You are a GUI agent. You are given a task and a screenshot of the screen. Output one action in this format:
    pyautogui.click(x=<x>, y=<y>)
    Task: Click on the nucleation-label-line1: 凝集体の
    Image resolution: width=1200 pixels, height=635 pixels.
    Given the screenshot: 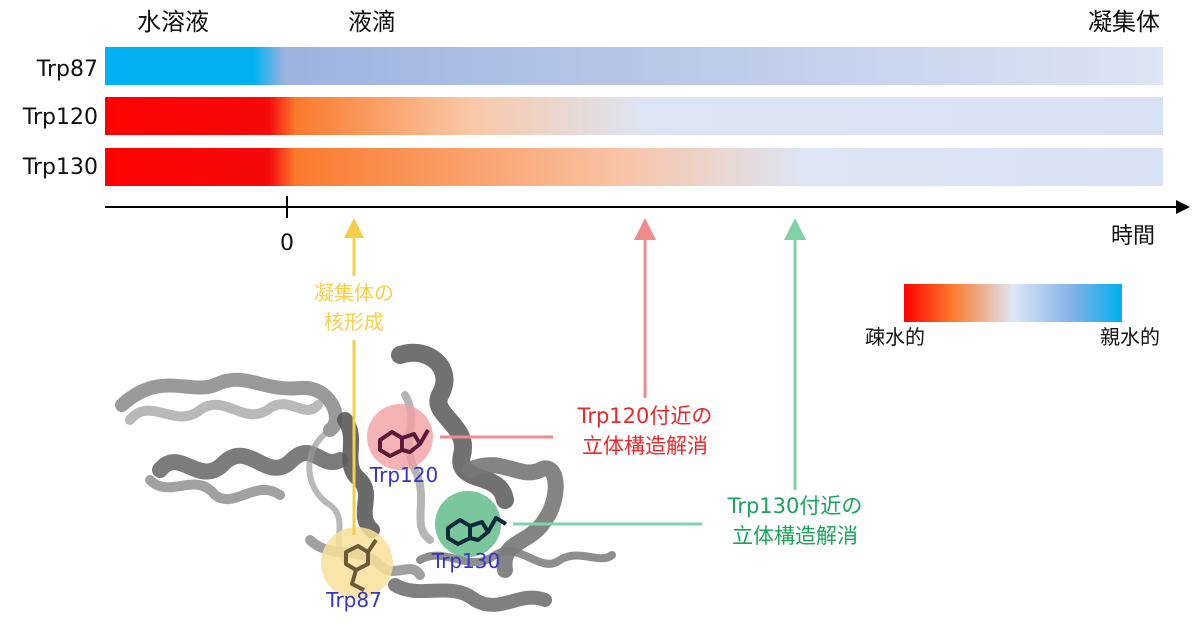 What is the action you would take?
    pyautogui.click(x=354, y=293)
    